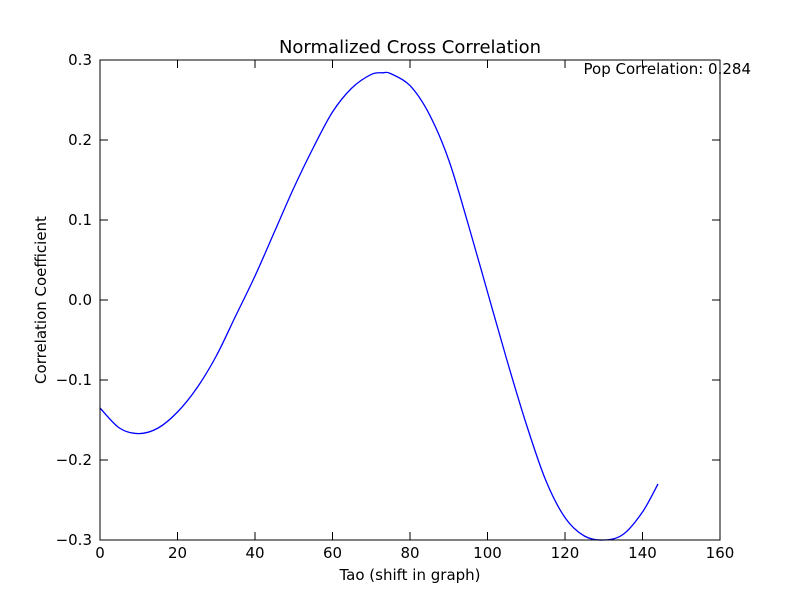 The image size is (800, 600). Describe the element at coordinates (409, 575) in the screenshot. I see `x-axis-label: Tao (shift in graph)` at that location.